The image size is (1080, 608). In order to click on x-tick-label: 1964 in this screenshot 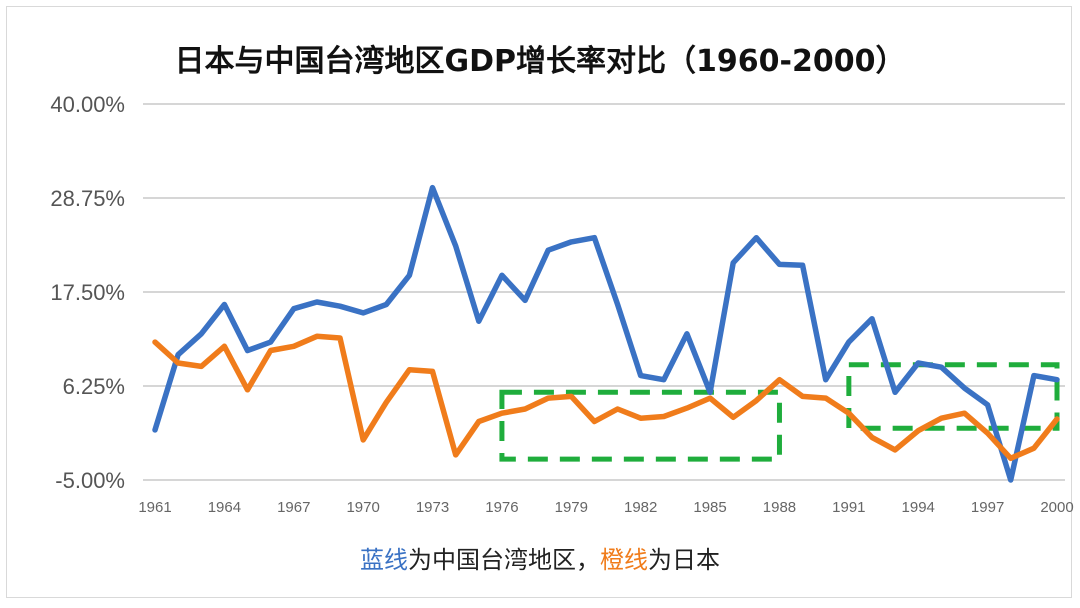, I will do `click(224, 507)`.